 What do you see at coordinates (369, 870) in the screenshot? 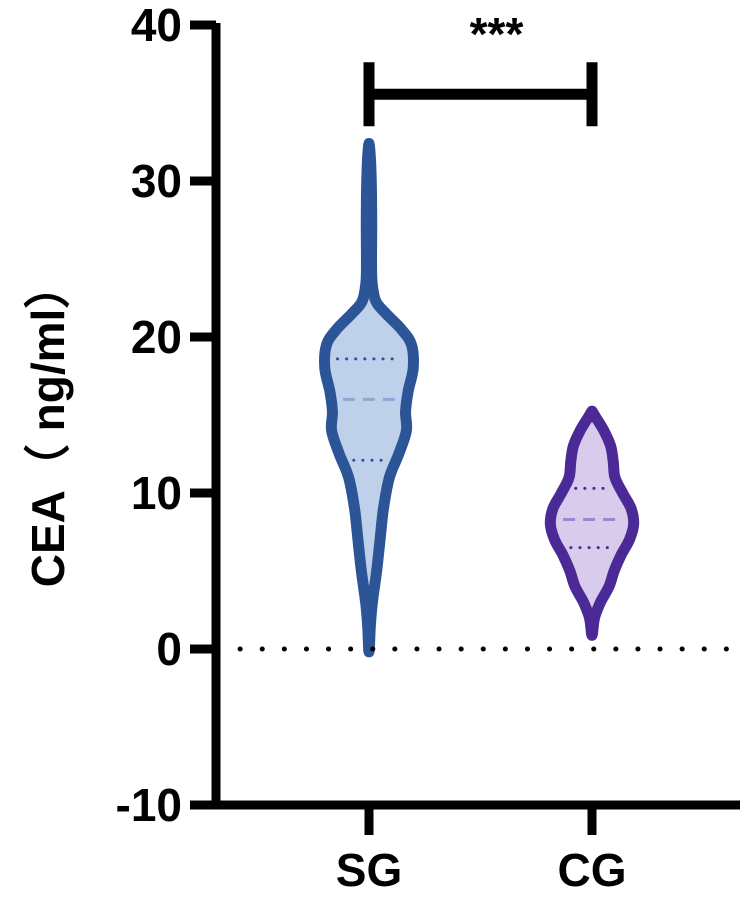
I see `x-tick-label-sg: SG` at bounding box center [369, 870].